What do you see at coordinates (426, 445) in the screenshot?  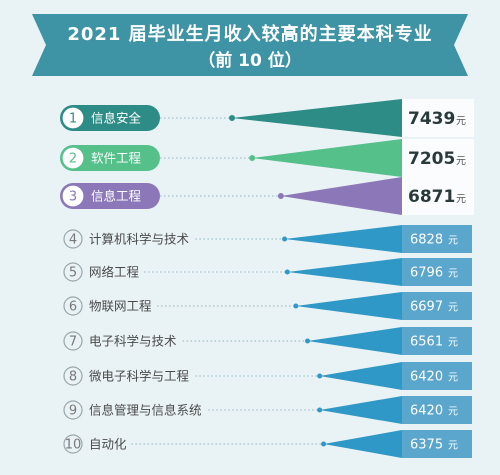 I see `value-label: 6375` at bounding box center [426, 445].